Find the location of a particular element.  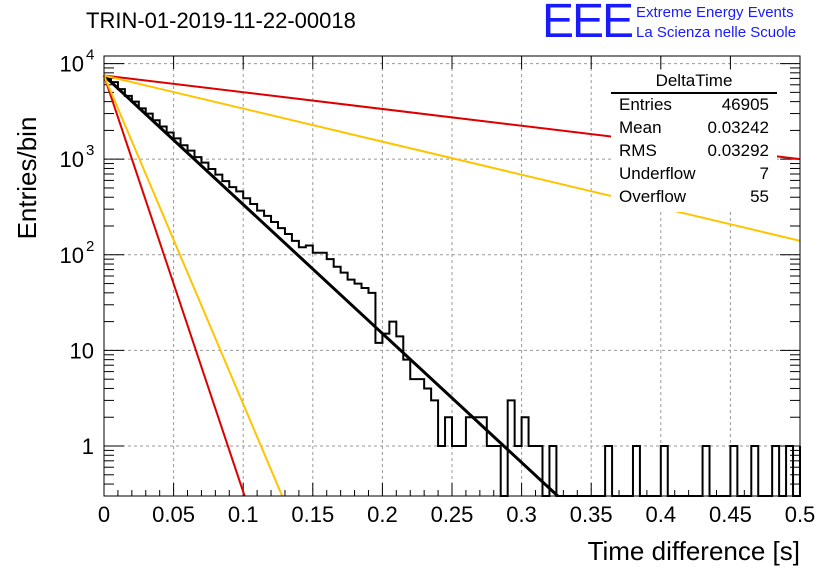

x-axis-title: Time difference [s] is located at coordinates (694, 551).